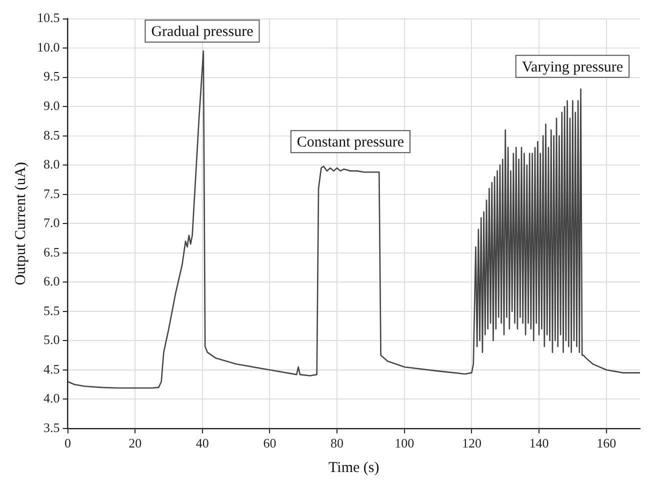 The width and height of the screenshot is (662, 489). Describe the element at coordinates (52, 134) in the screenshot. I see `y-tick-label: 8.5` at that location.